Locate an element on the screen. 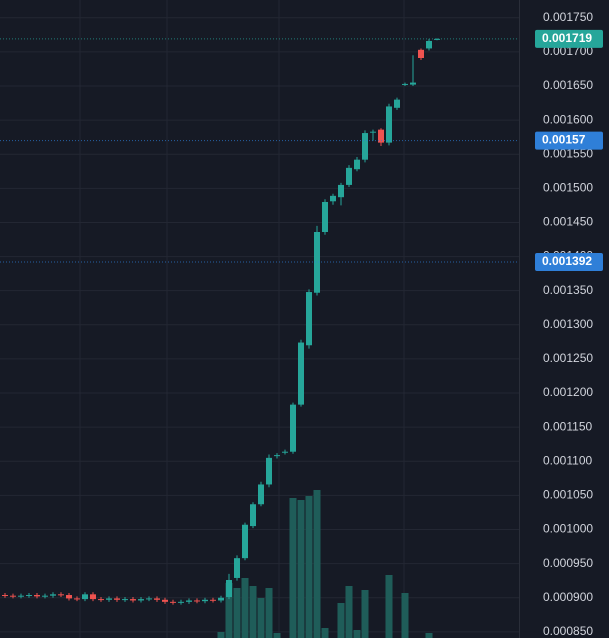 Image resolution: width=609 pixels, height=638 pixels. y-tick-label: 0.001750 is located at coordinates (568, 17).